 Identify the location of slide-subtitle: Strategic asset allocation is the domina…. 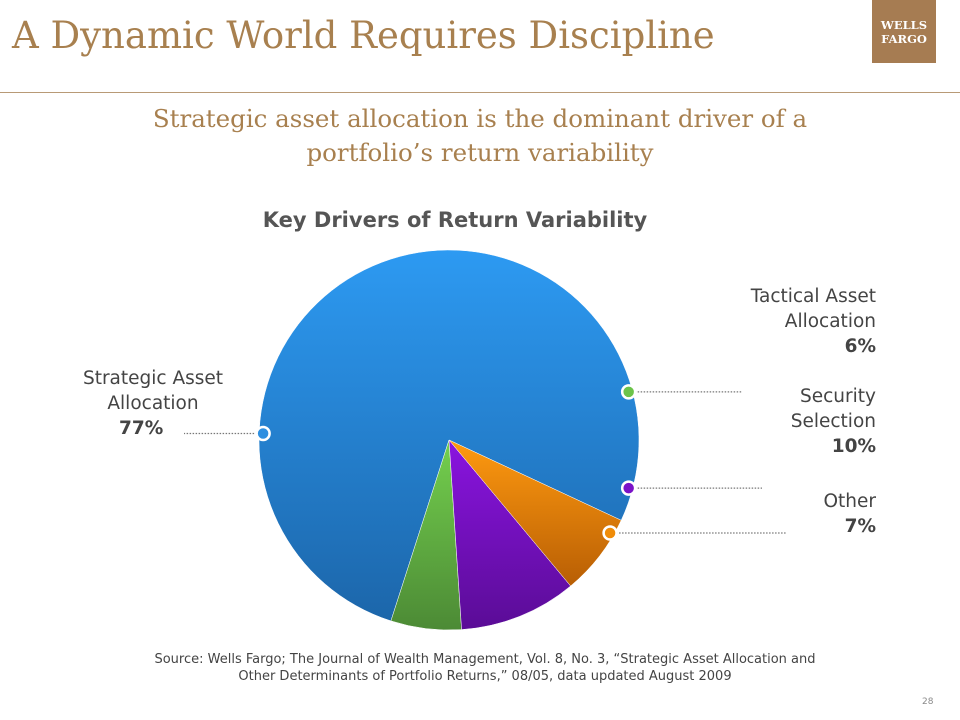
(480, 136).